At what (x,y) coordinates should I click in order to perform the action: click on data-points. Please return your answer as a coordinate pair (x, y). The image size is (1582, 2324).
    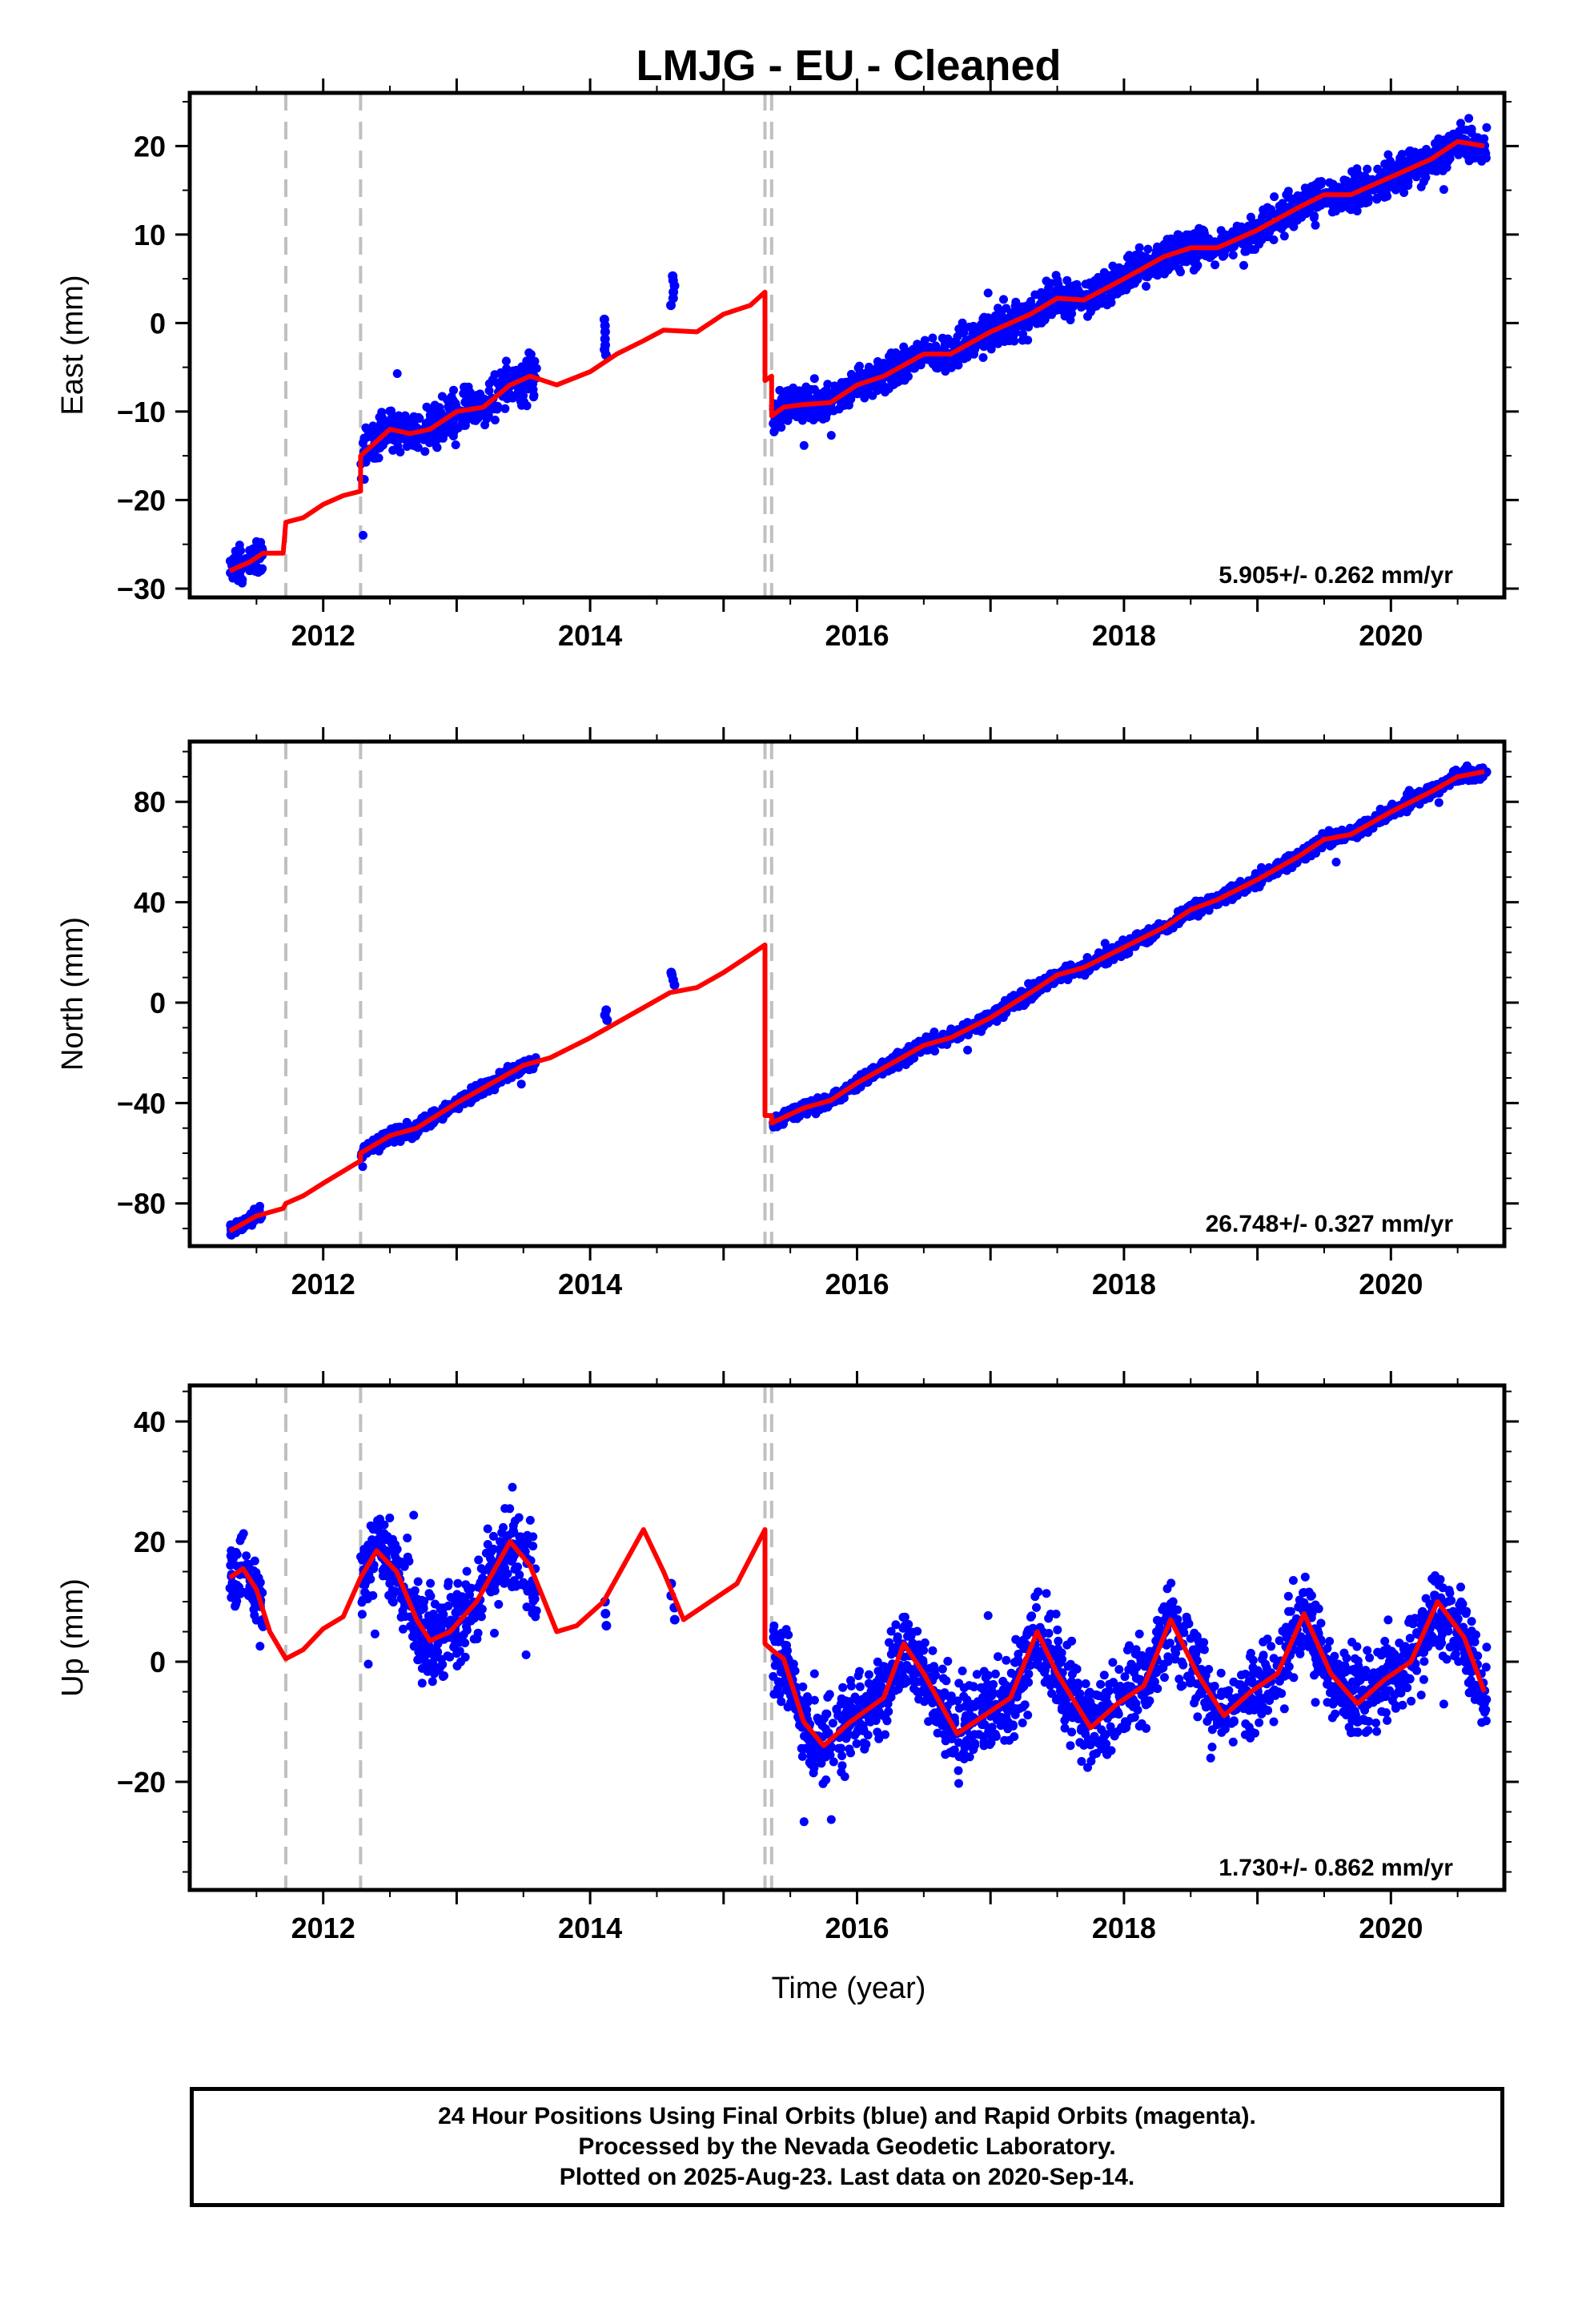
    Looking at the image, I should click on (858, 1655).